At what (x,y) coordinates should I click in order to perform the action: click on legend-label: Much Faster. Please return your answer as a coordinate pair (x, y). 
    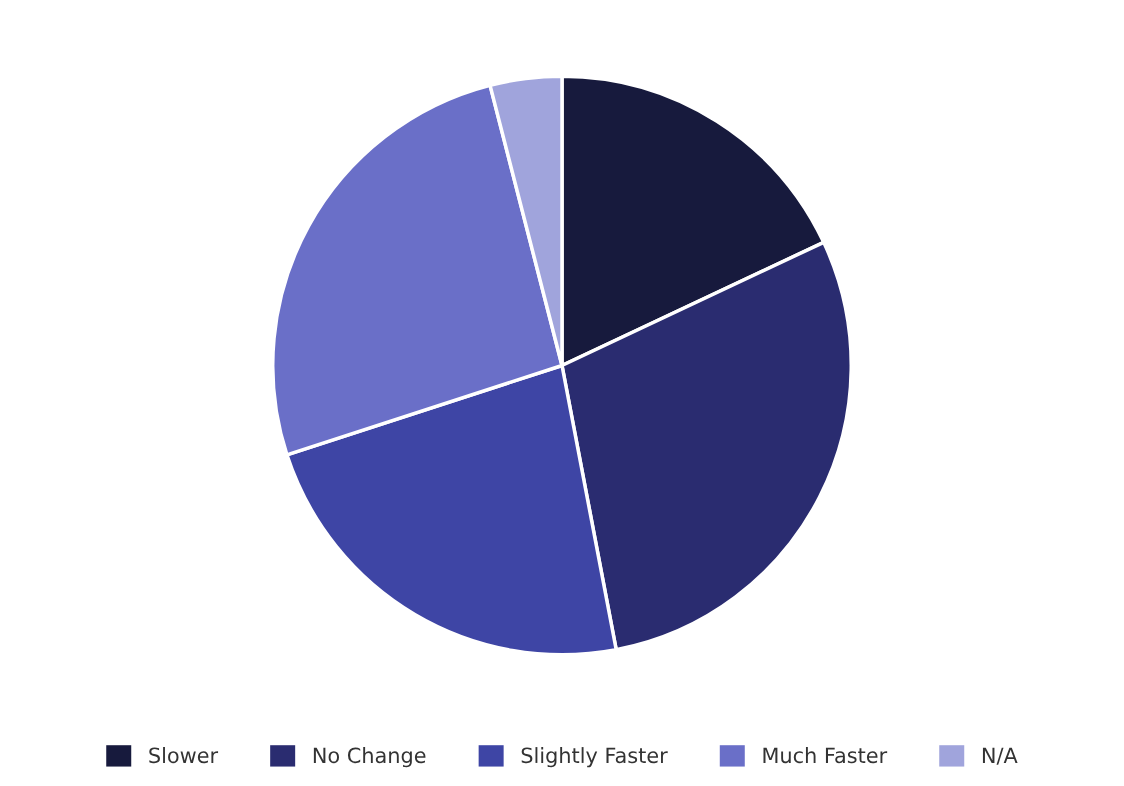
    Looking at the image, I should click on (825, 755).